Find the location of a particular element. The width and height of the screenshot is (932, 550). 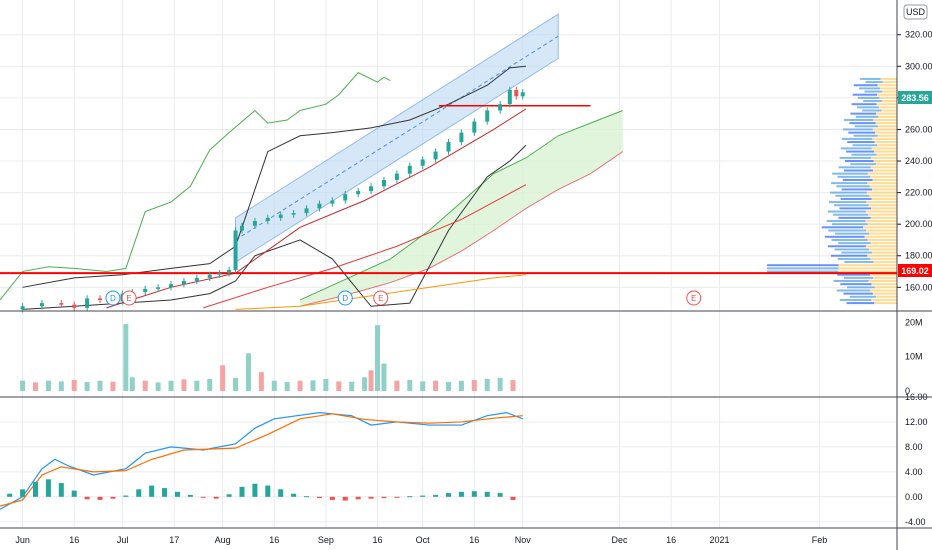

volume-bars is located at coordinates (268, 357).